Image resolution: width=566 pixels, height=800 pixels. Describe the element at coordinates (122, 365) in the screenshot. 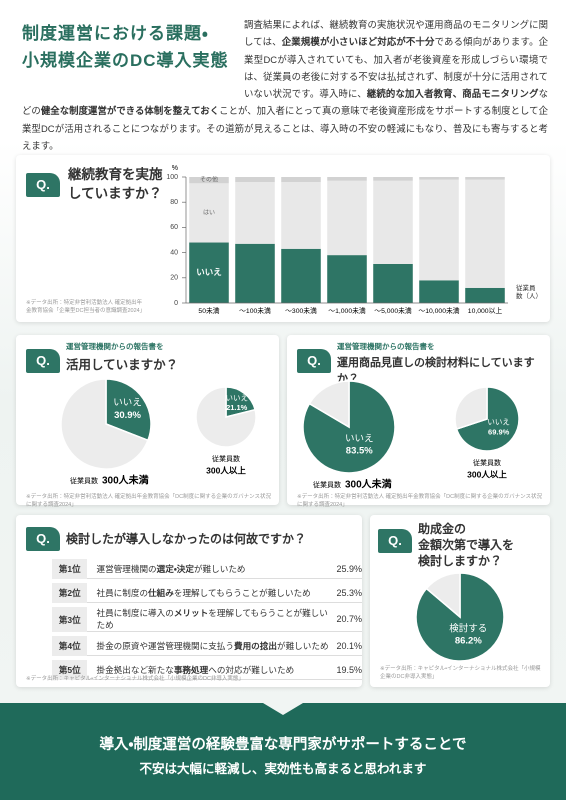

I see `card-title: 活用していますか？` at that location.